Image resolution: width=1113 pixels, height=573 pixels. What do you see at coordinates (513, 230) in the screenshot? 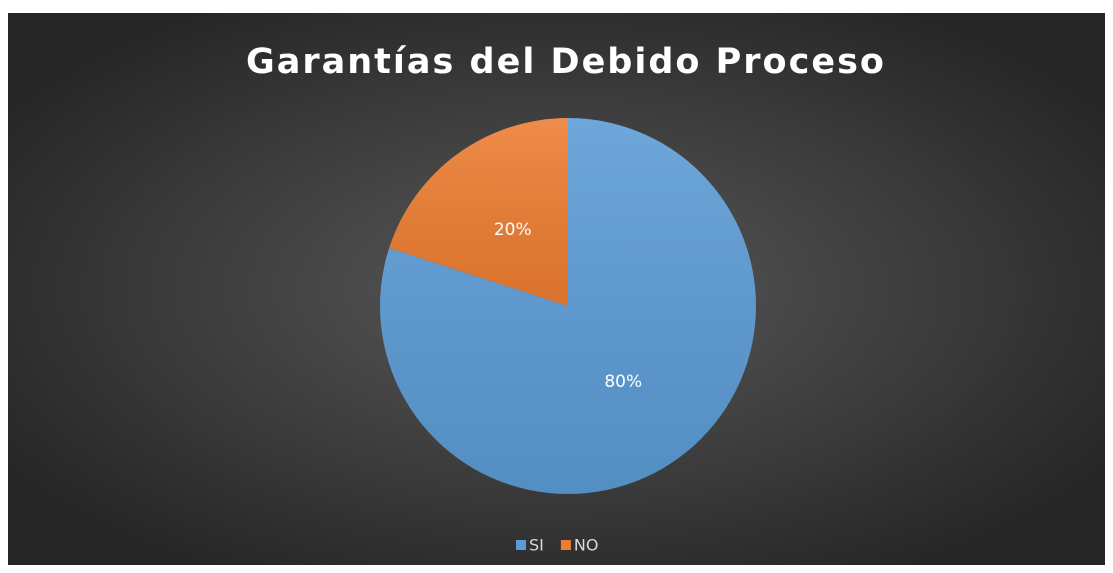
I see `data-label: 20%` at bounding box center [513, 230].